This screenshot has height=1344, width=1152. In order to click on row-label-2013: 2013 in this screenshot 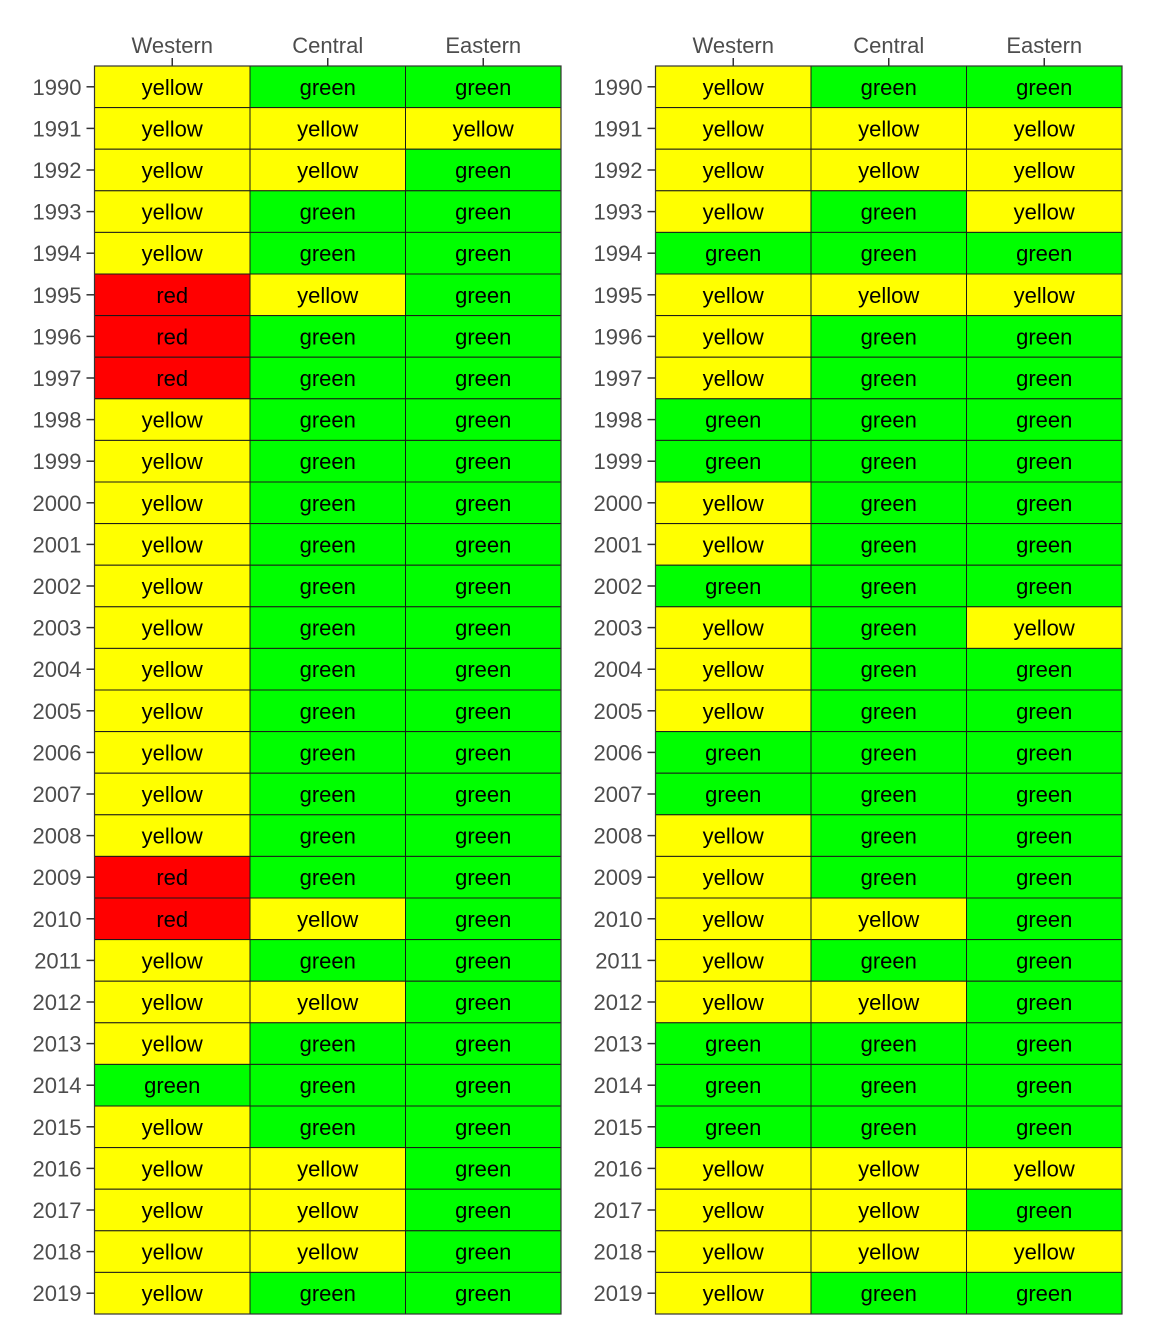, I will do `click(618, 1044)`.